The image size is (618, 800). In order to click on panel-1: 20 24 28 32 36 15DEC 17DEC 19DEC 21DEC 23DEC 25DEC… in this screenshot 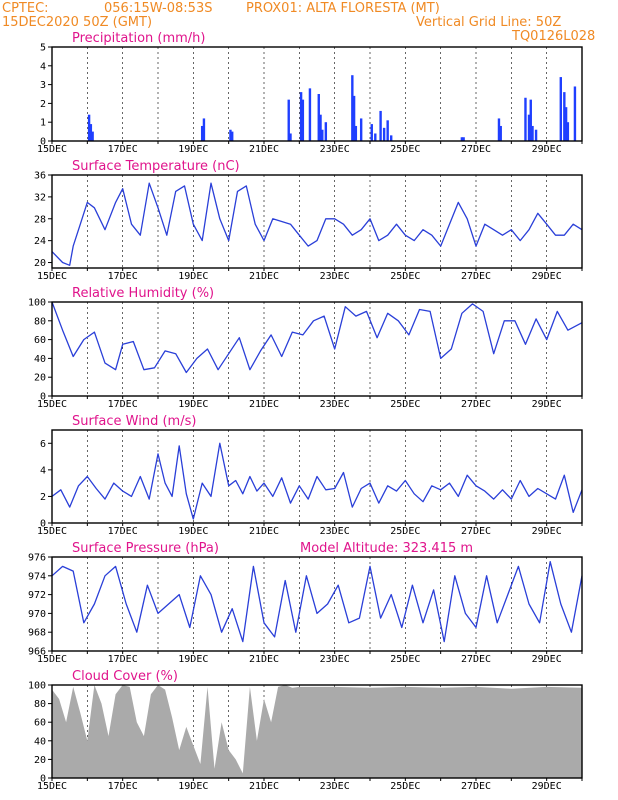, I will do `click(308, 220)`.